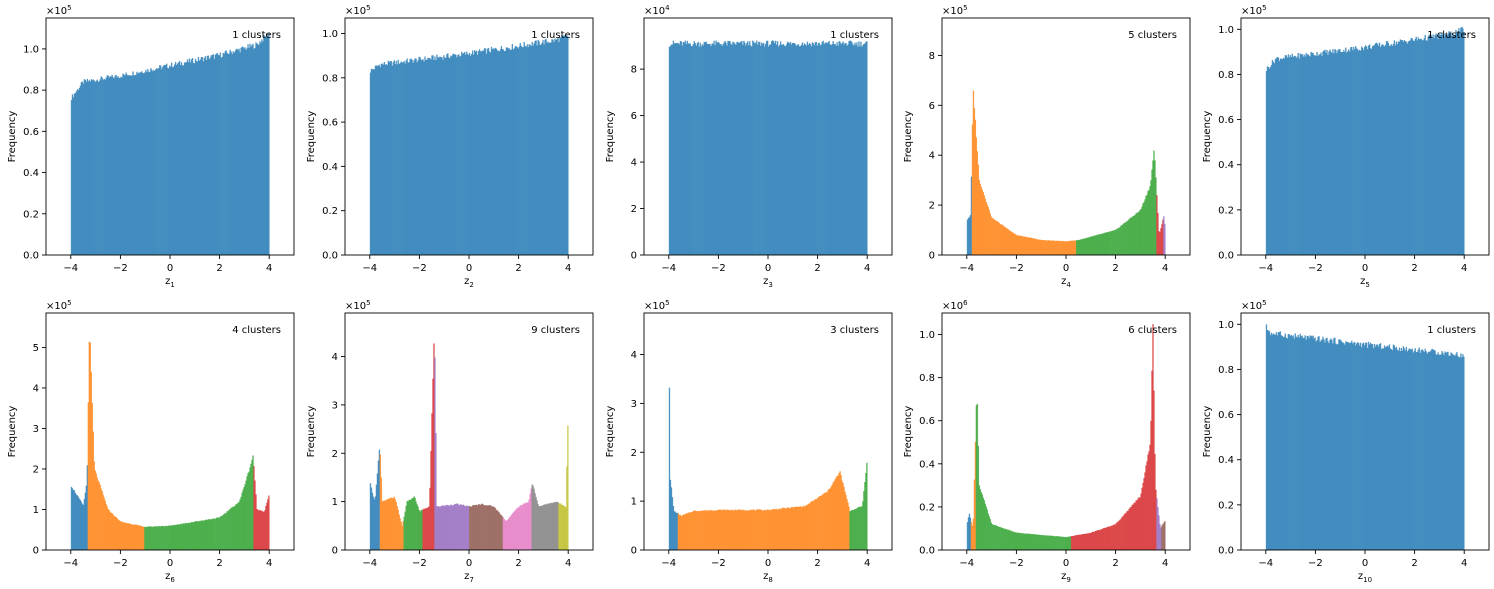  I want to click on x-tick-label: −4, so click(1265, 563).